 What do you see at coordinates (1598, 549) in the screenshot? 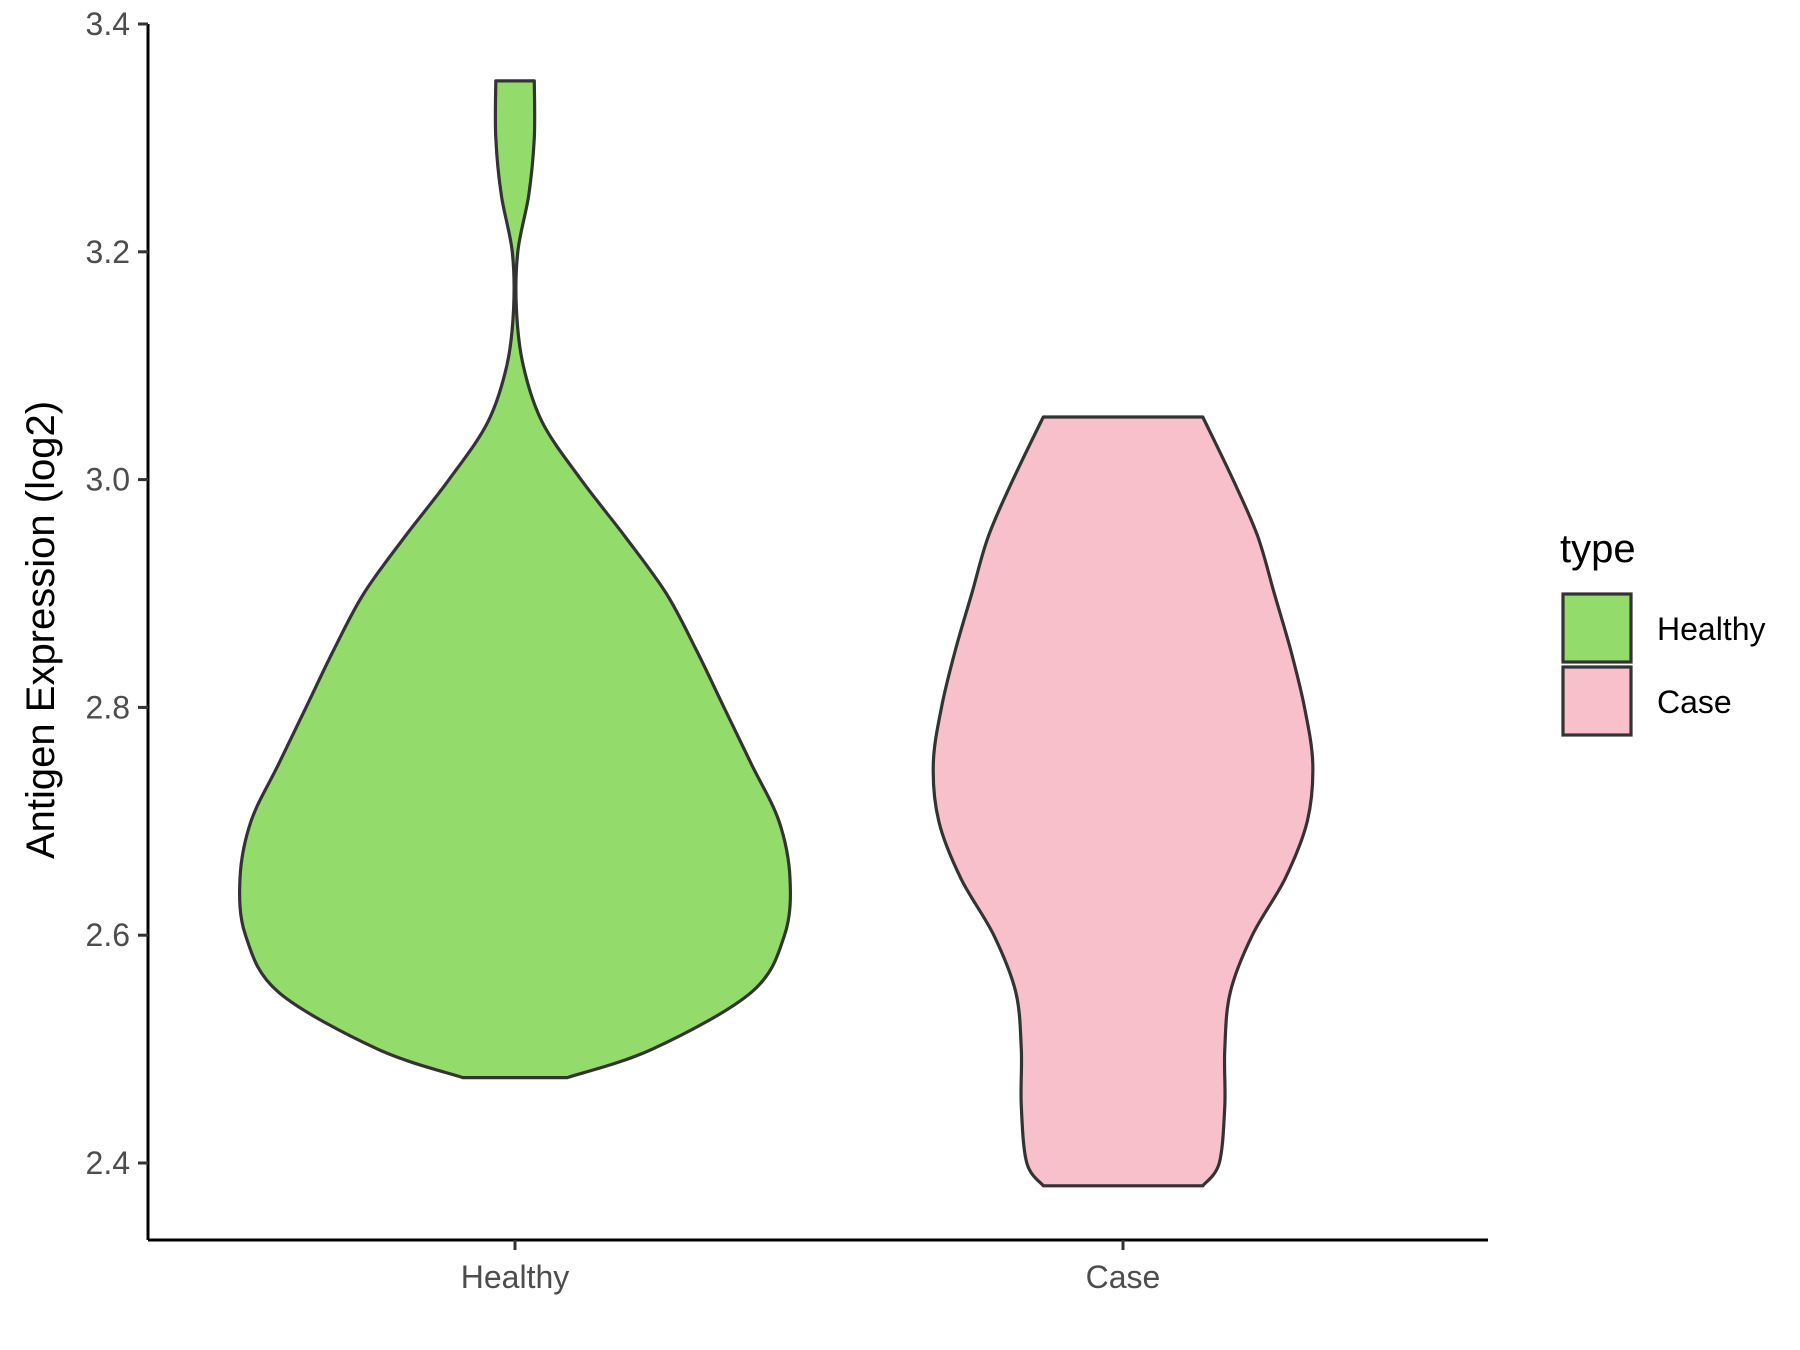
I see `legend-title: type` at bounding box center [1598, 549].